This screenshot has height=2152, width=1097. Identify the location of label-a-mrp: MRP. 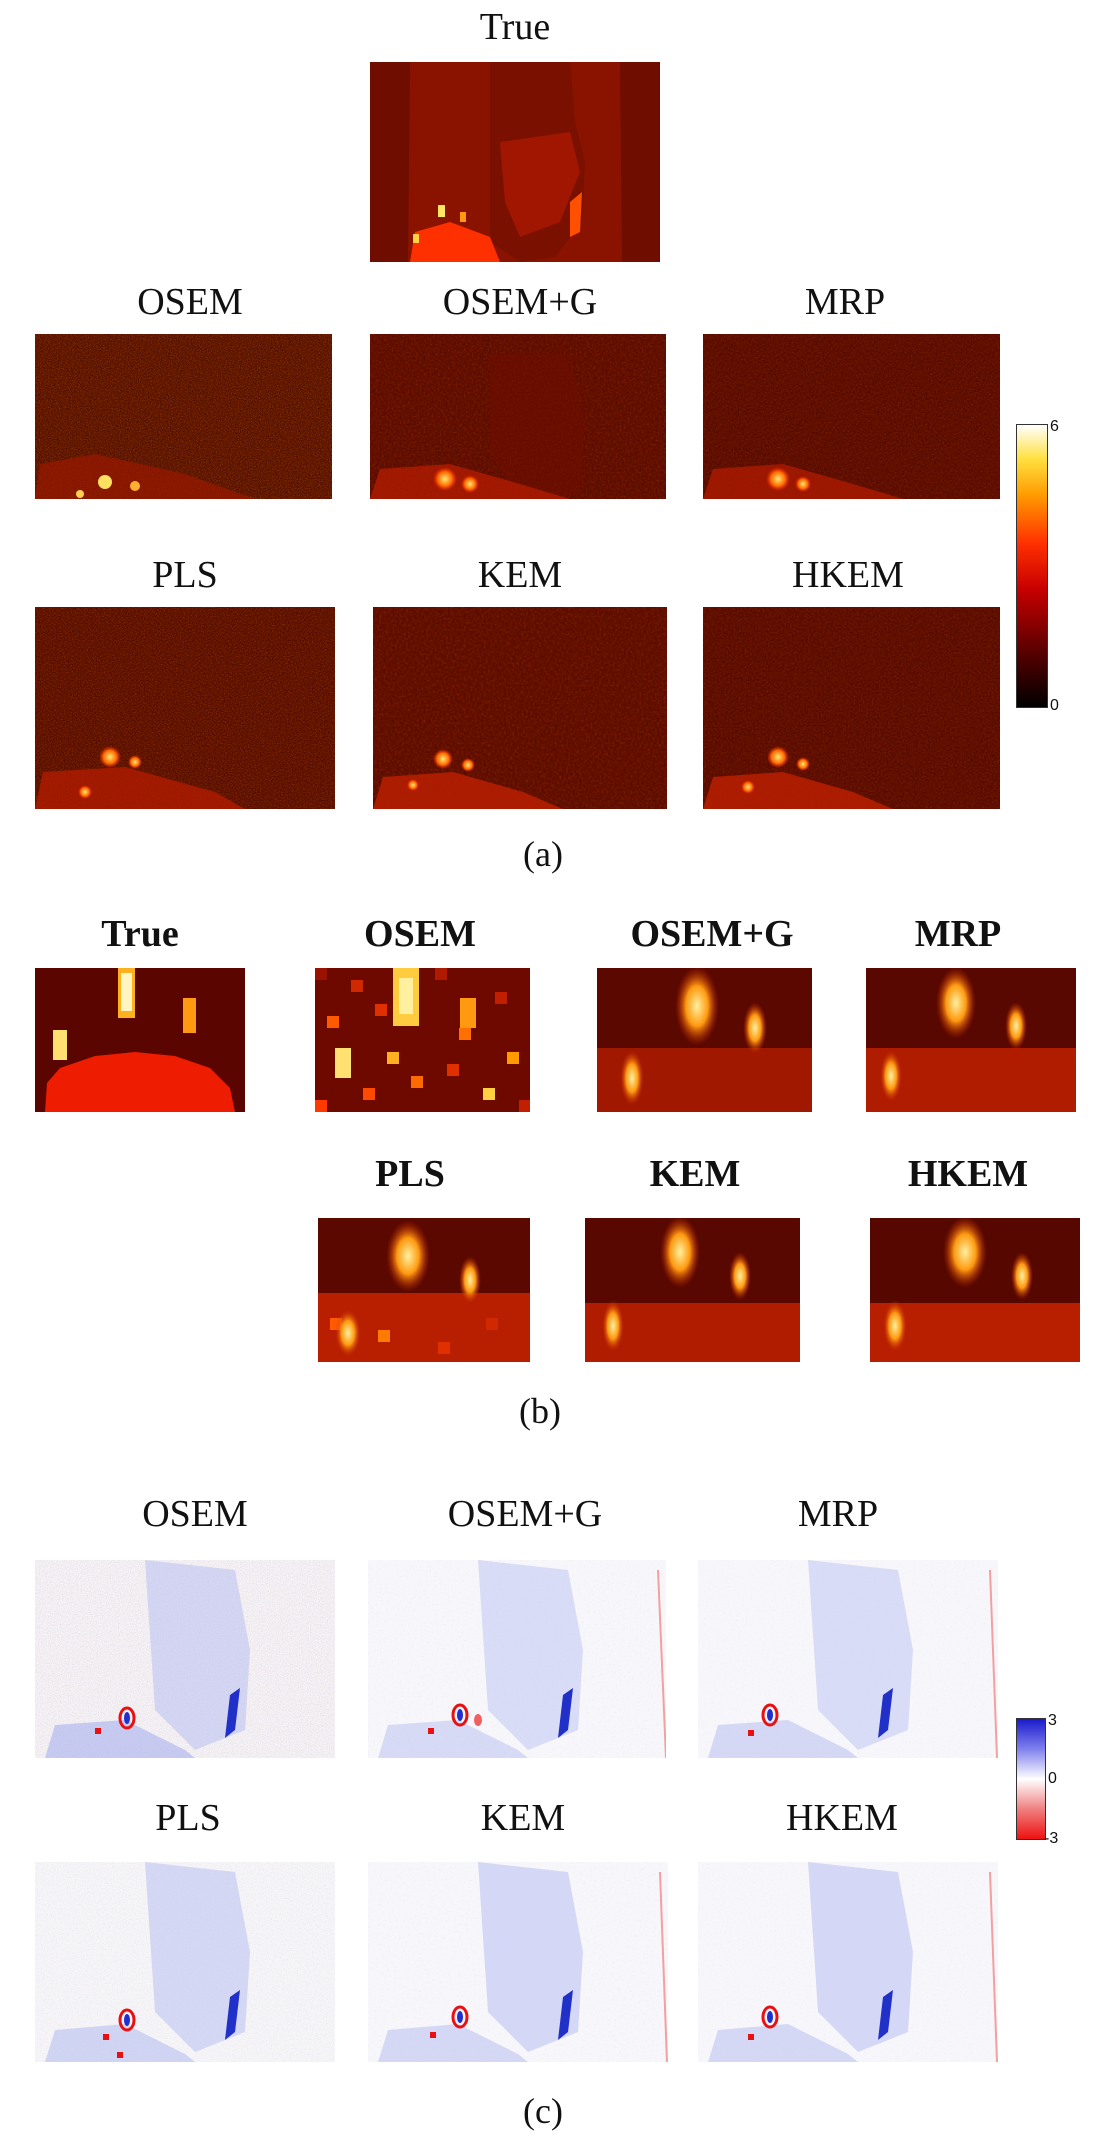
(845, 302).